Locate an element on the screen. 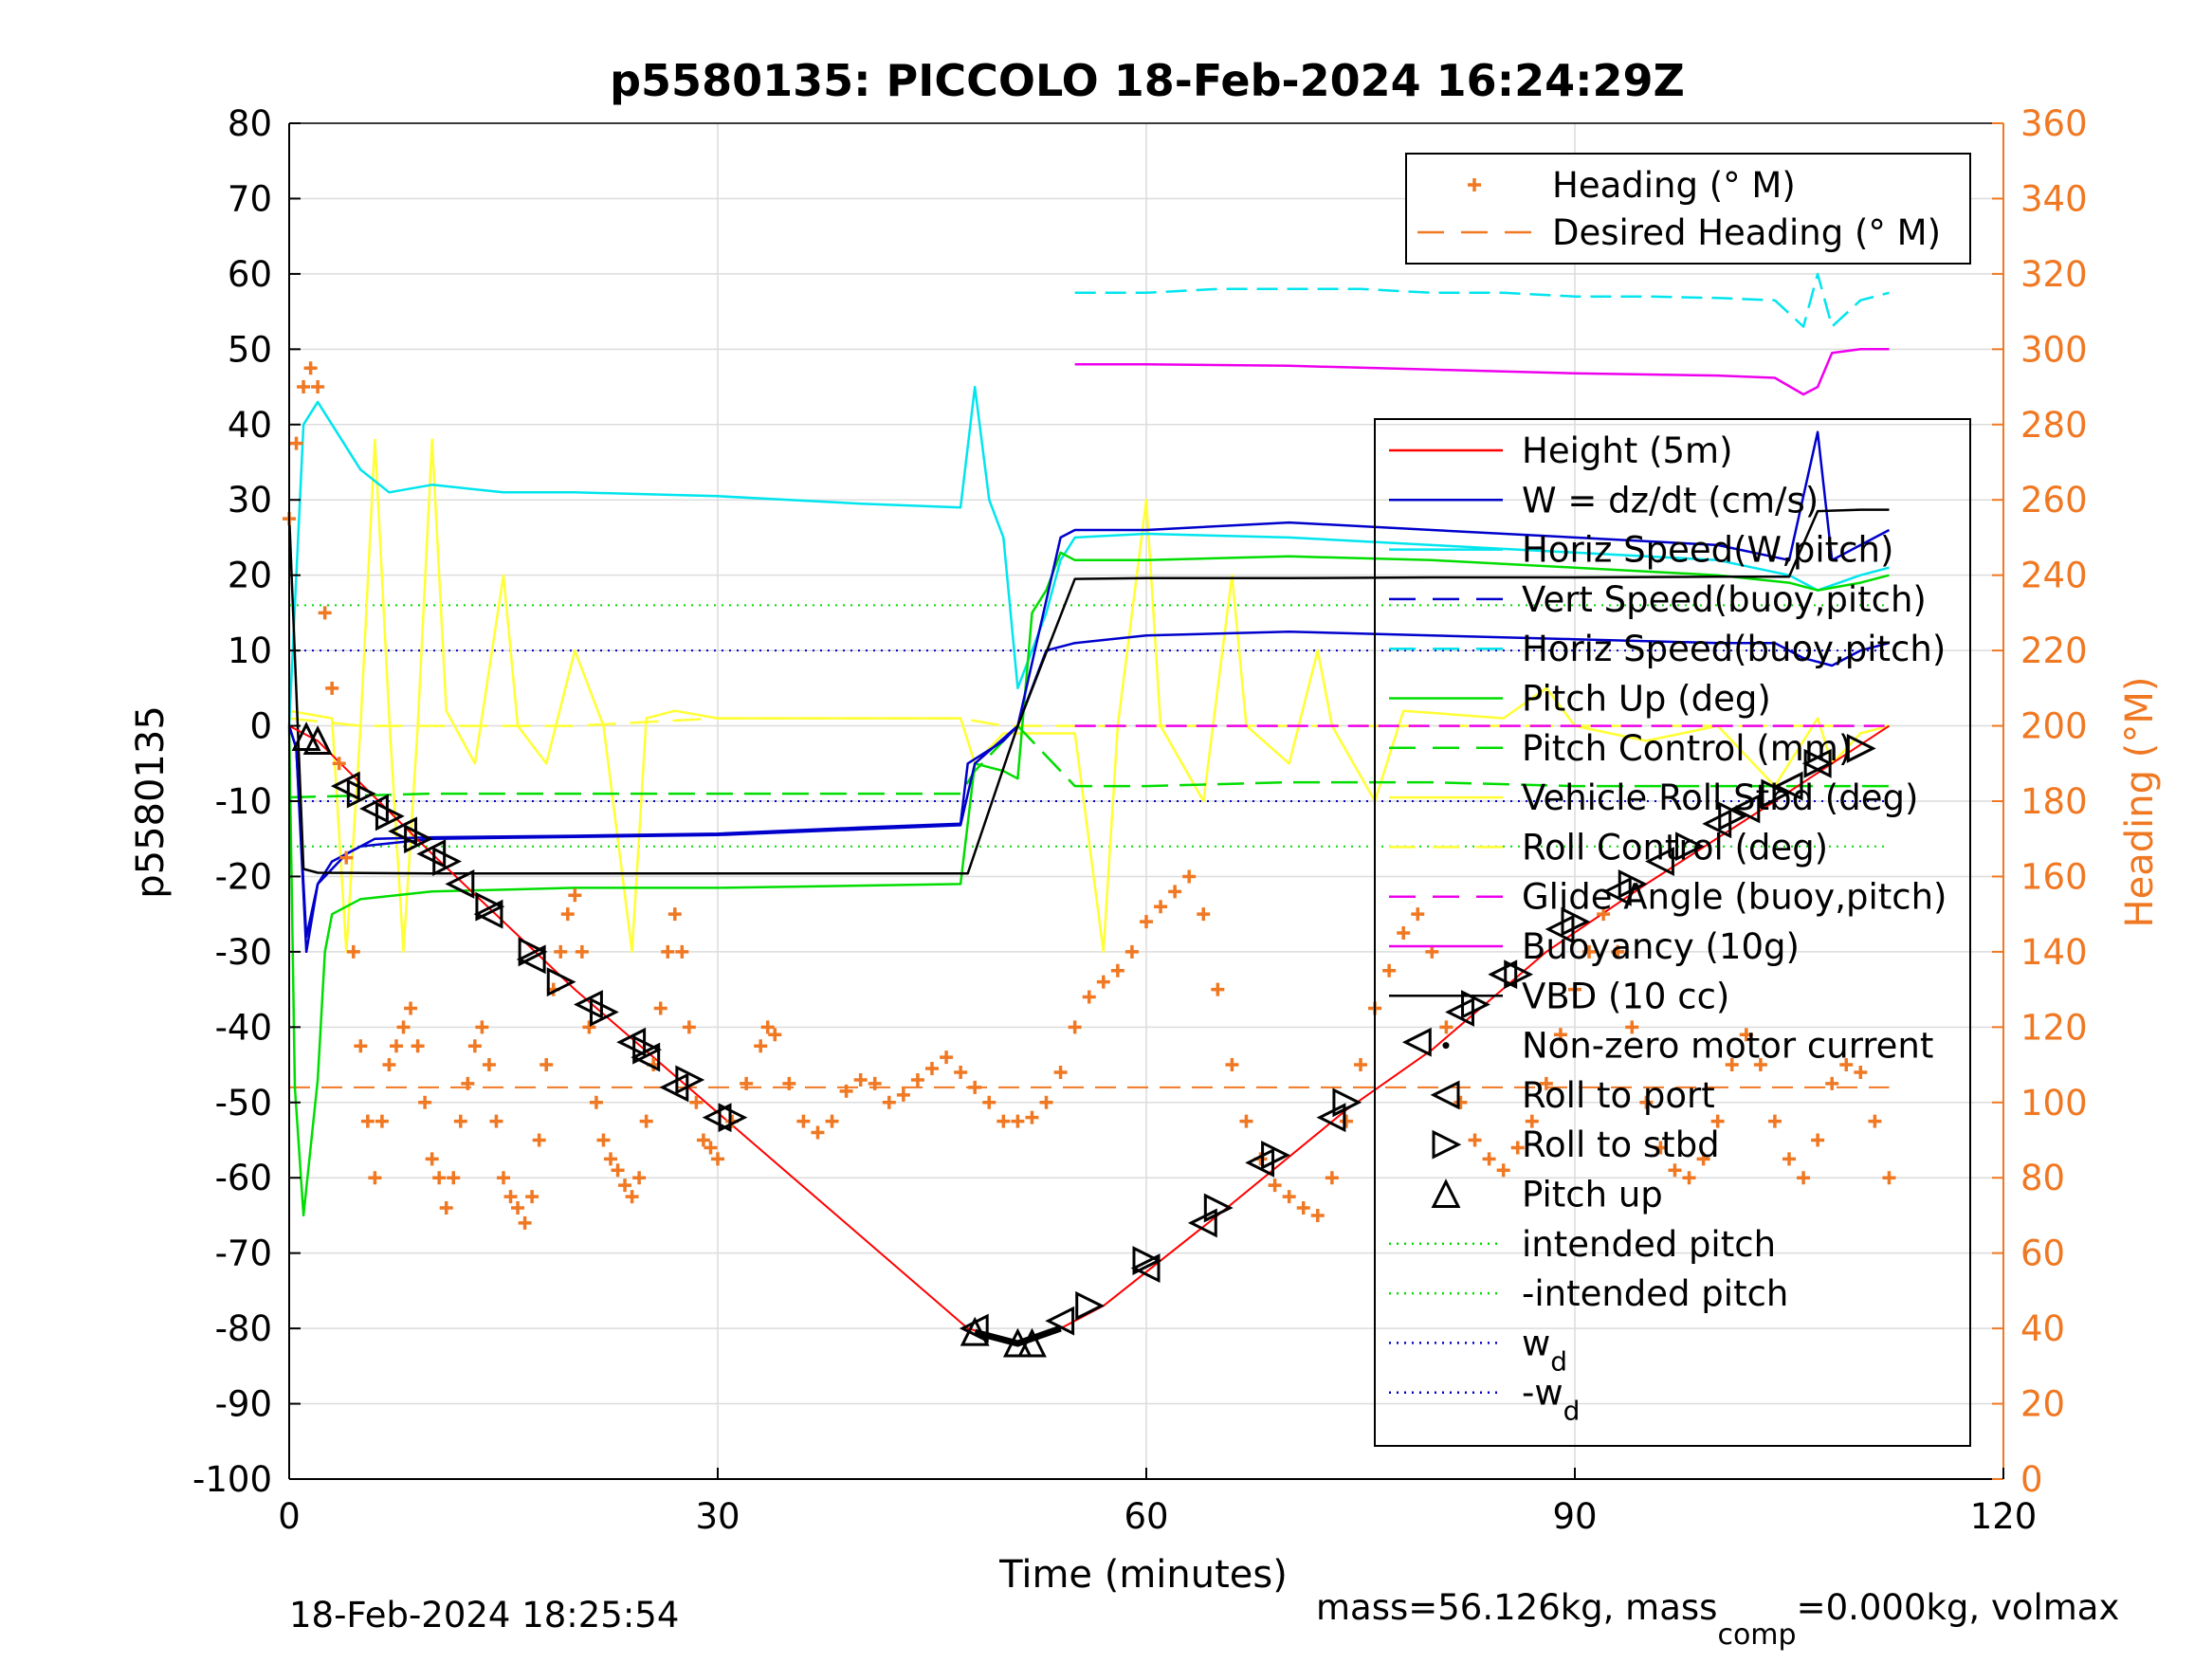 The width and height of the screenshot is (2212, 1663). legend-label-main: Desired Heading (° M) is located at coordinates (1746, 232).